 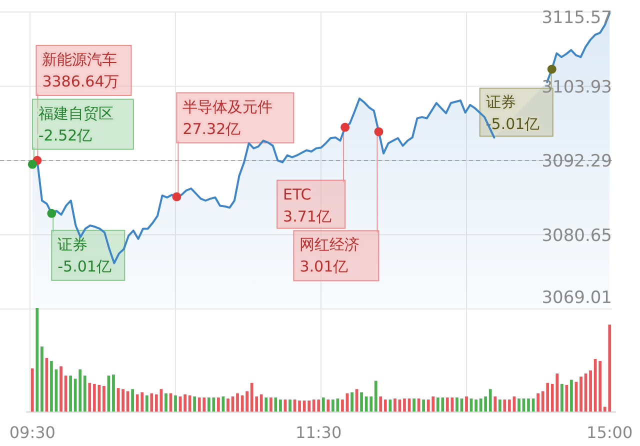 I want to click on annotation: ETC 3.71亿, so click(x=307, y=205).